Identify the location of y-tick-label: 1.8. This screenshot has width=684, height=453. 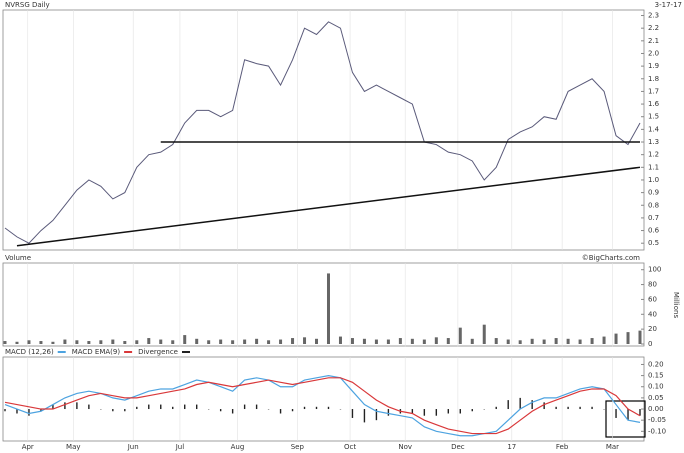
(653, 79).